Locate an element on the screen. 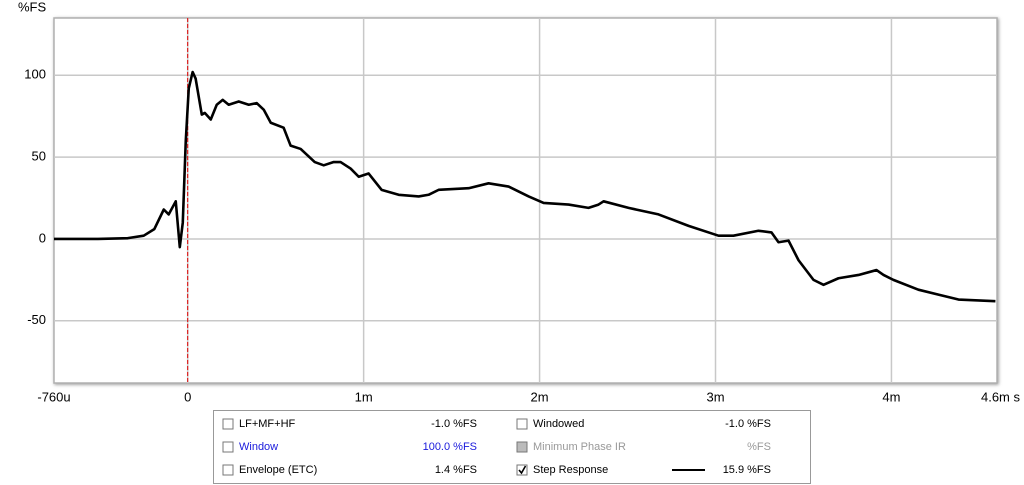 The width and height of the screenshot is (1024, 485). legend-label: Envelope (ETC) is located at coordinates (278, 470).